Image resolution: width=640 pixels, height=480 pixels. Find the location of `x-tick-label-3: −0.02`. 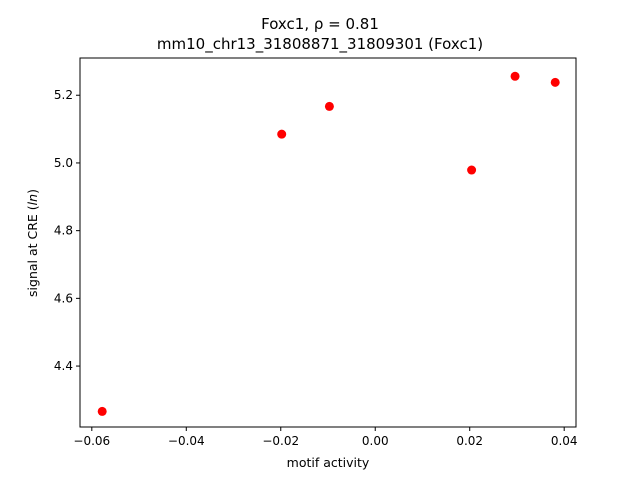

x-tick-label-3: −0.02 is located at coordinates (280, 441).